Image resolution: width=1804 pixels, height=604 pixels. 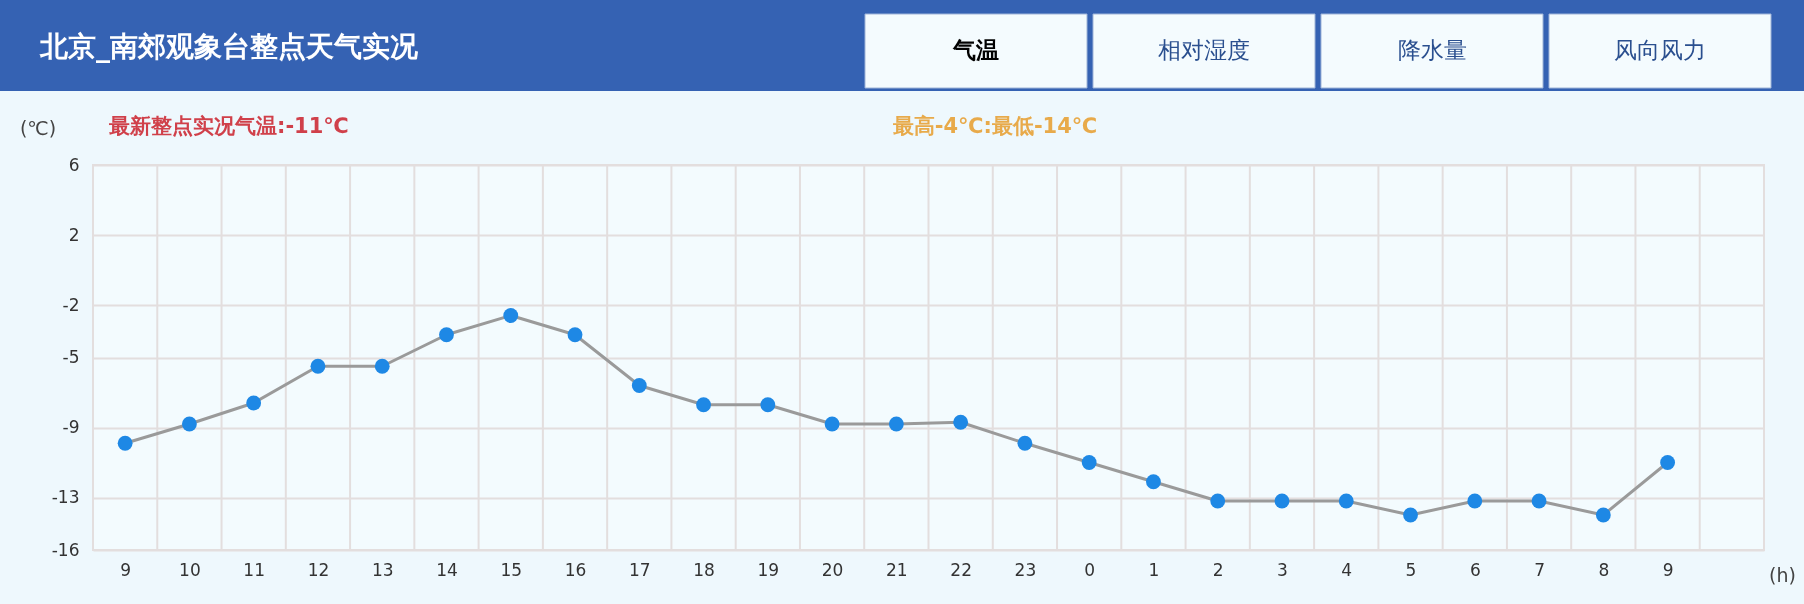 I want to click on y-tick-label: -5, so click(x=71, y=357).